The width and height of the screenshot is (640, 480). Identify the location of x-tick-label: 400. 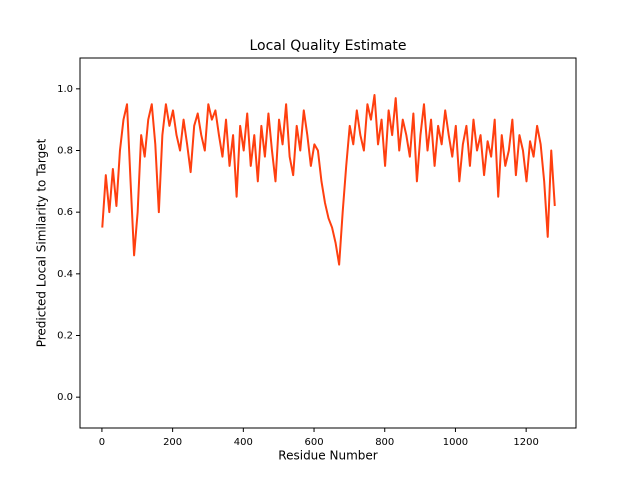
(243, 442).